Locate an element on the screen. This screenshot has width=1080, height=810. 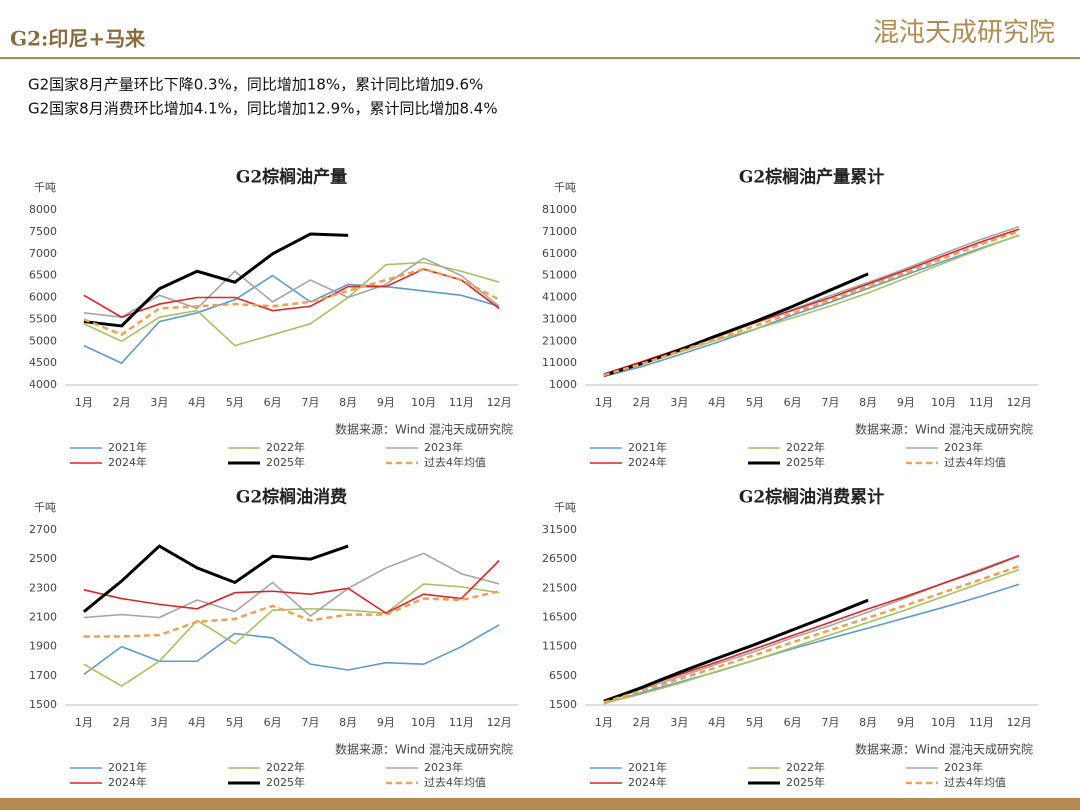
y-tick-label: 2300 is located at coordinates (43, 587).